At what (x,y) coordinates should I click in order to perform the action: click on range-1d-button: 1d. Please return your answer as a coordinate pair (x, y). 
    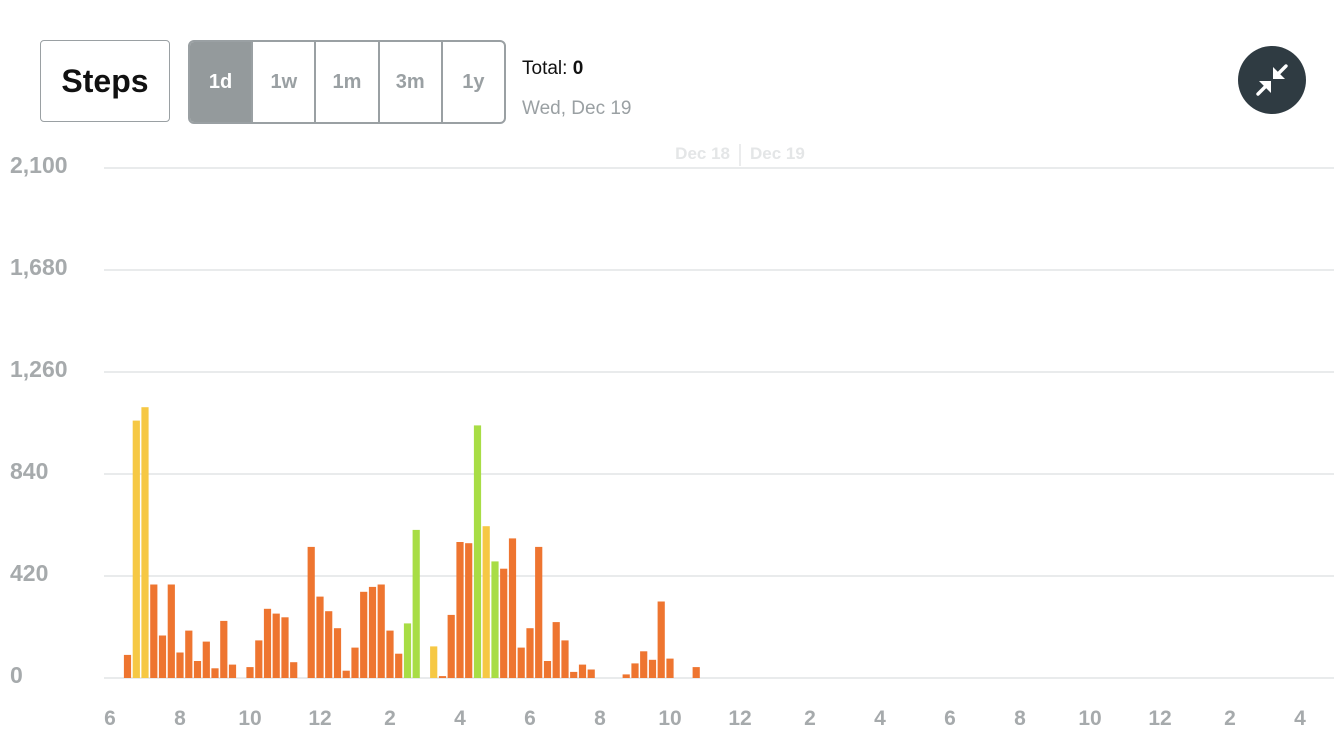
    Looking at the image, I should click on (221, 82).